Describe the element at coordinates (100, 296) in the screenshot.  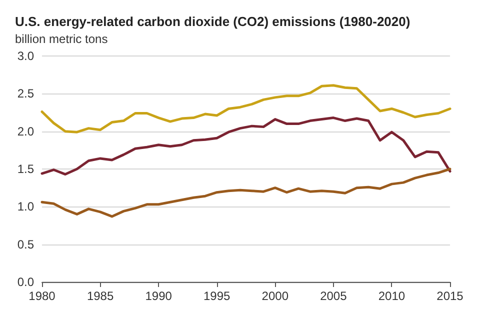
I see `x-tick-label: 1985` at that location.